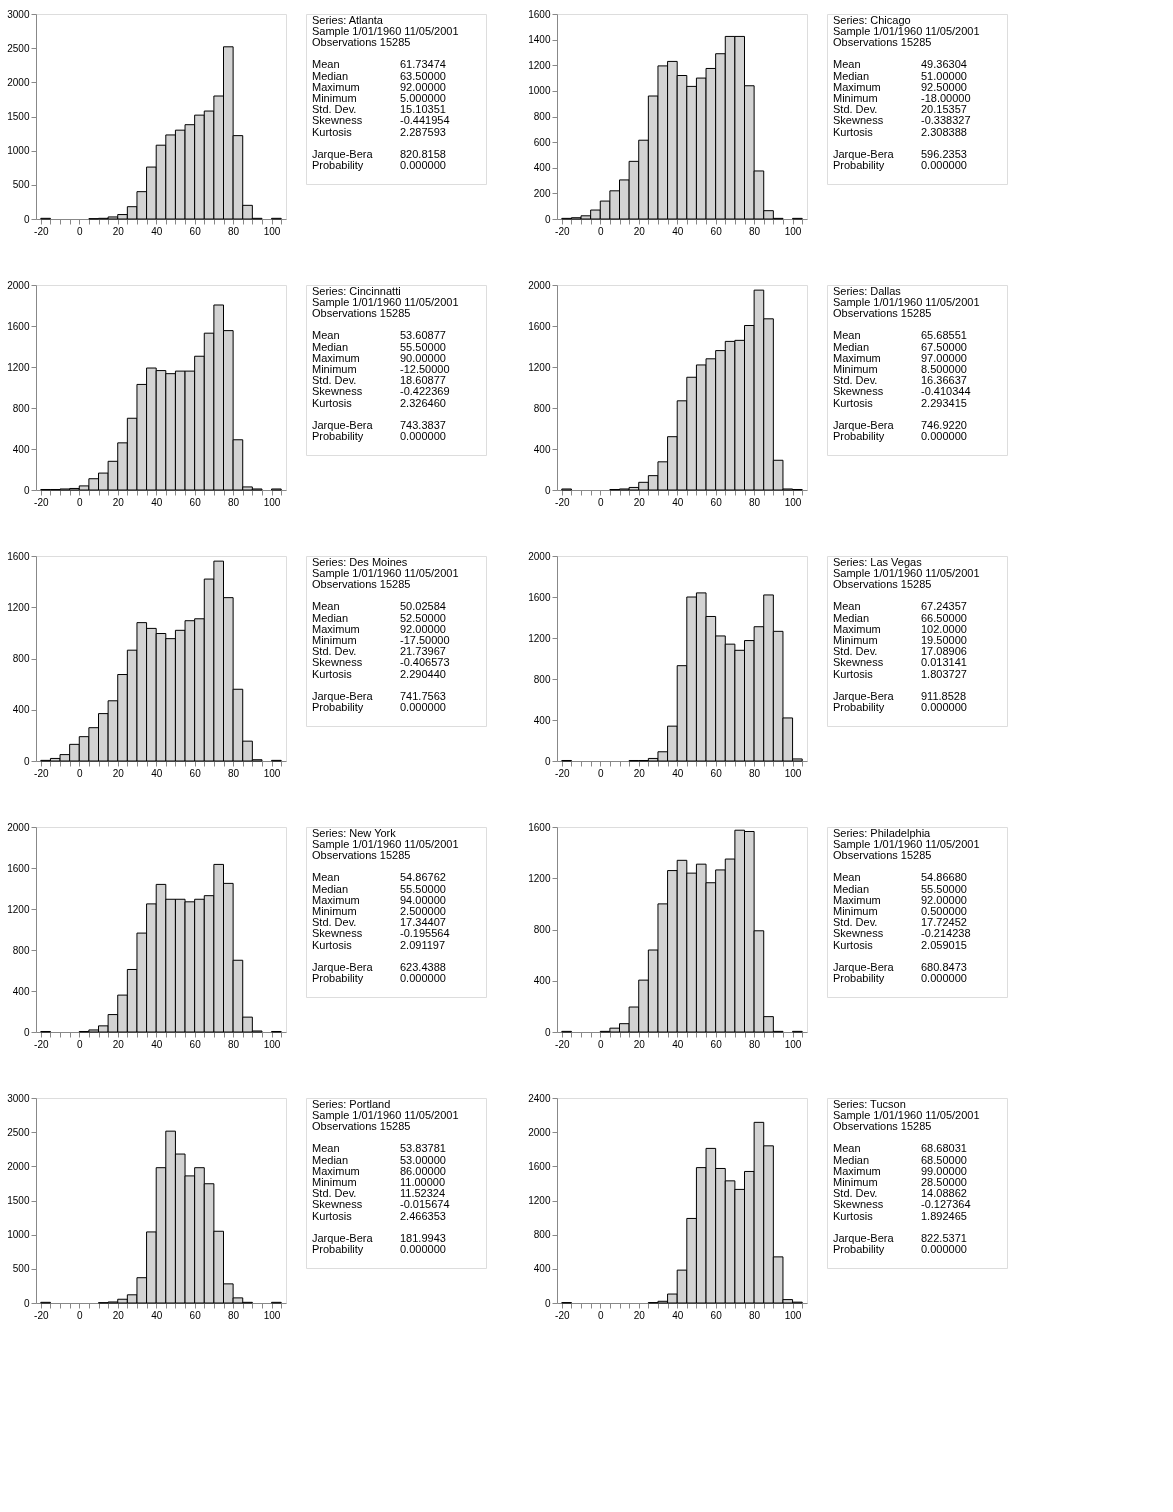 The image size is (1173, 1512). Describe the element at coordinates (379, 165) in the screenshot. I see `text: Probability 0.000000` at that location.